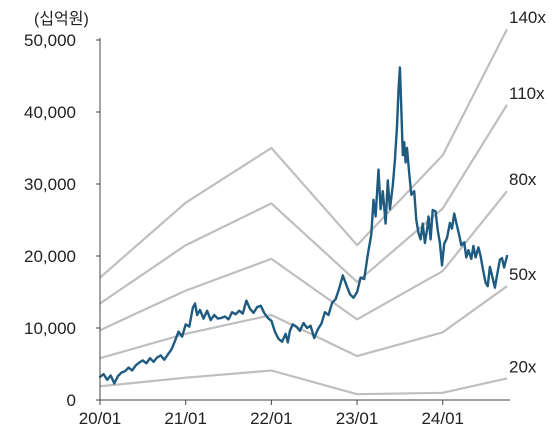 This screenshot has width=560, height=437. Describe the element at coordinates (100, 418) in the screenshot. I see `x-tick-label: 20/01` at that location.